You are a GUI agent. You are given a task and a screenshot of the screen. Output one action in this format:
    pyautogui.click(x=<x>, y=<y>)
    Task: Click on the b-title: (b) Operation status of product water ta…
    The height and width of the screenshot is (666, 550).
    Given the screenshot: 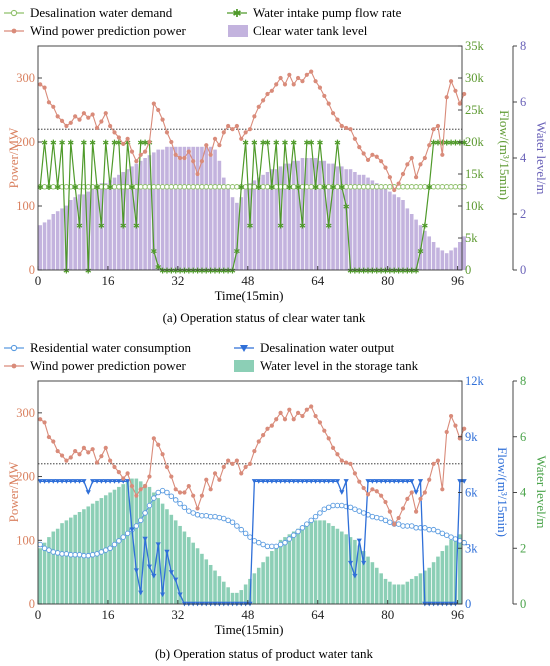 What is the action you would take?
    pyautogui.click(x=264, y=653)
    